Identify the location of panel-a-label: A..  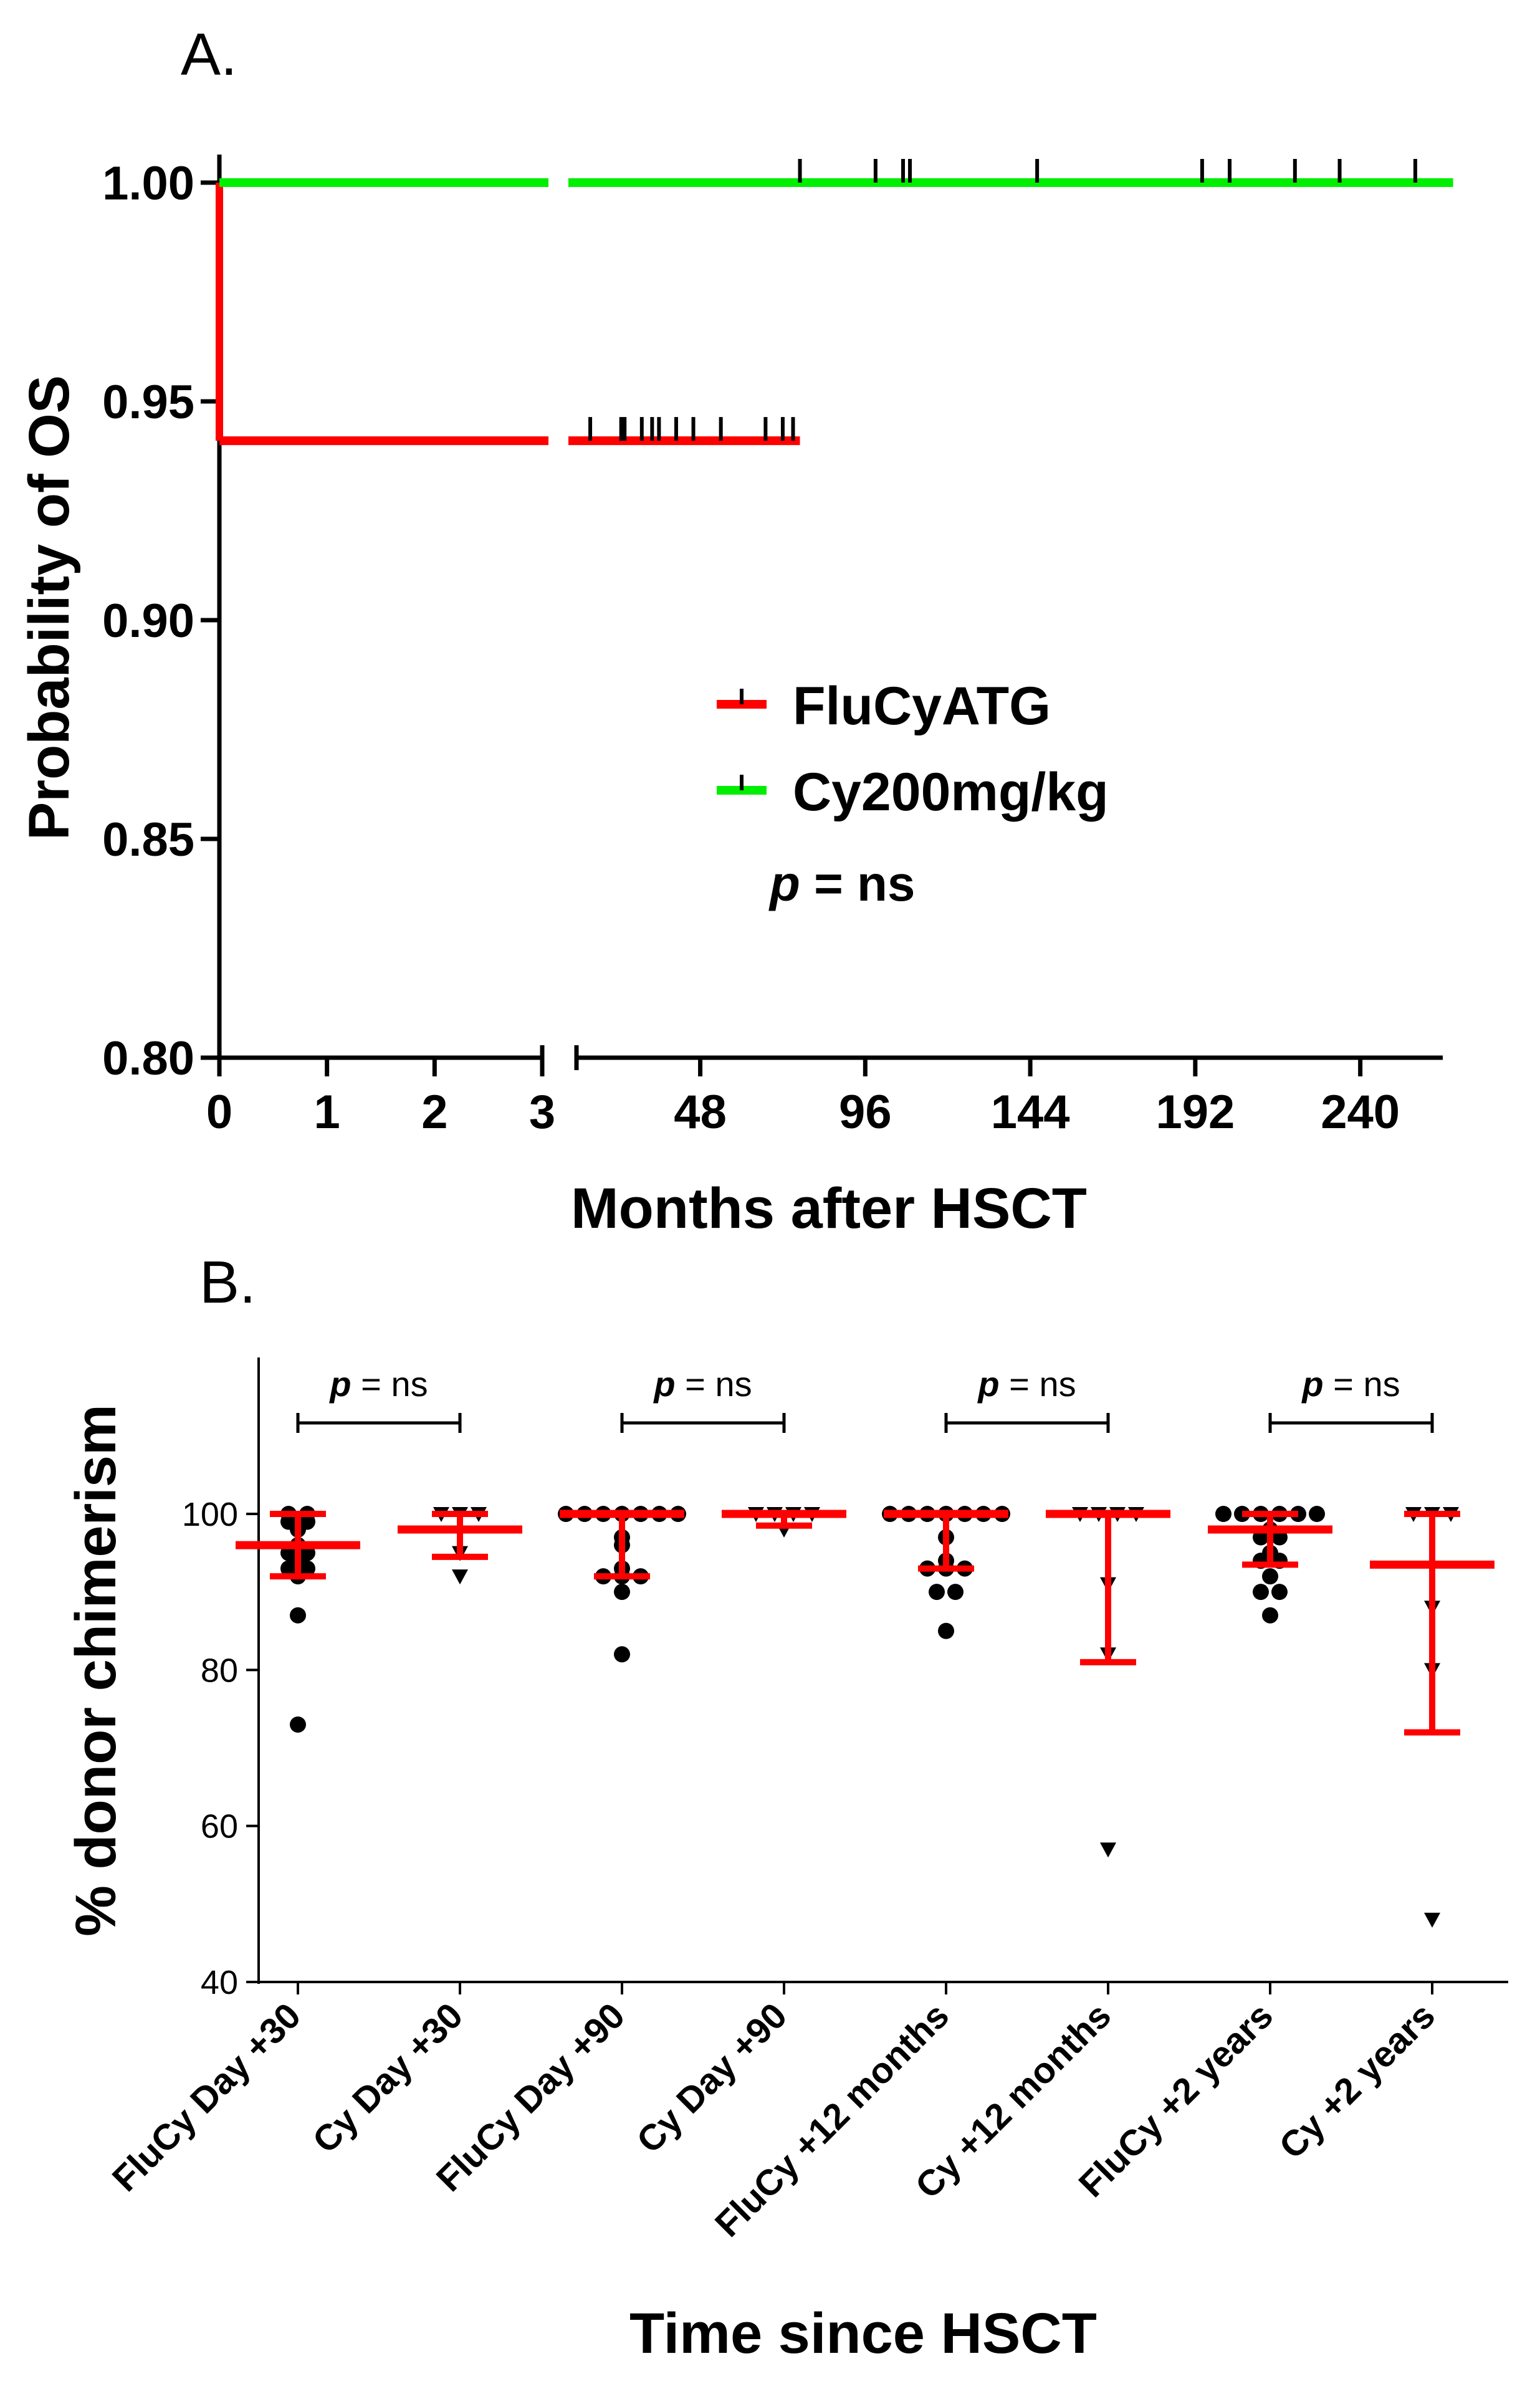
(209, 54).